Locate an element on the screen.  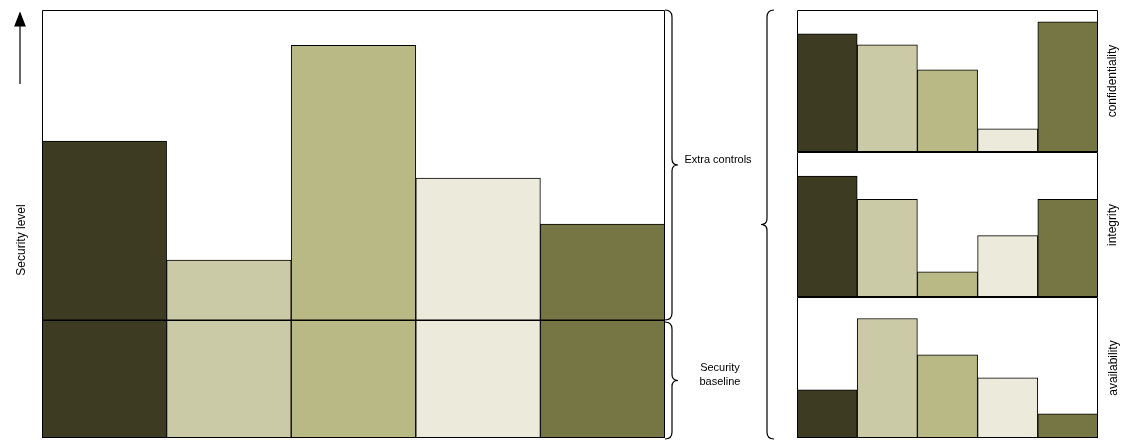
y-axis-title: confidentiality is located at coordinates (1111, 81).